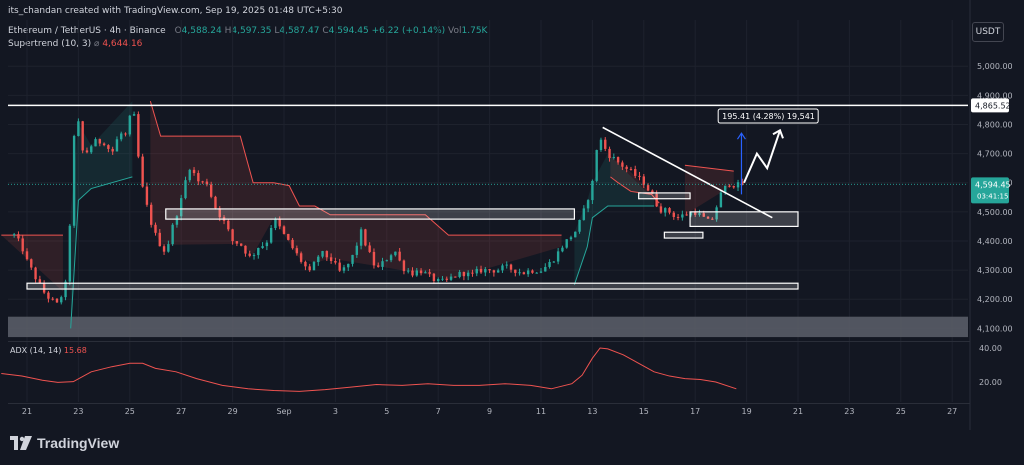 Image resolution: width=1024 pixels, height=465 pixels. I want to click on last-price-label-box, so click(990, 190).